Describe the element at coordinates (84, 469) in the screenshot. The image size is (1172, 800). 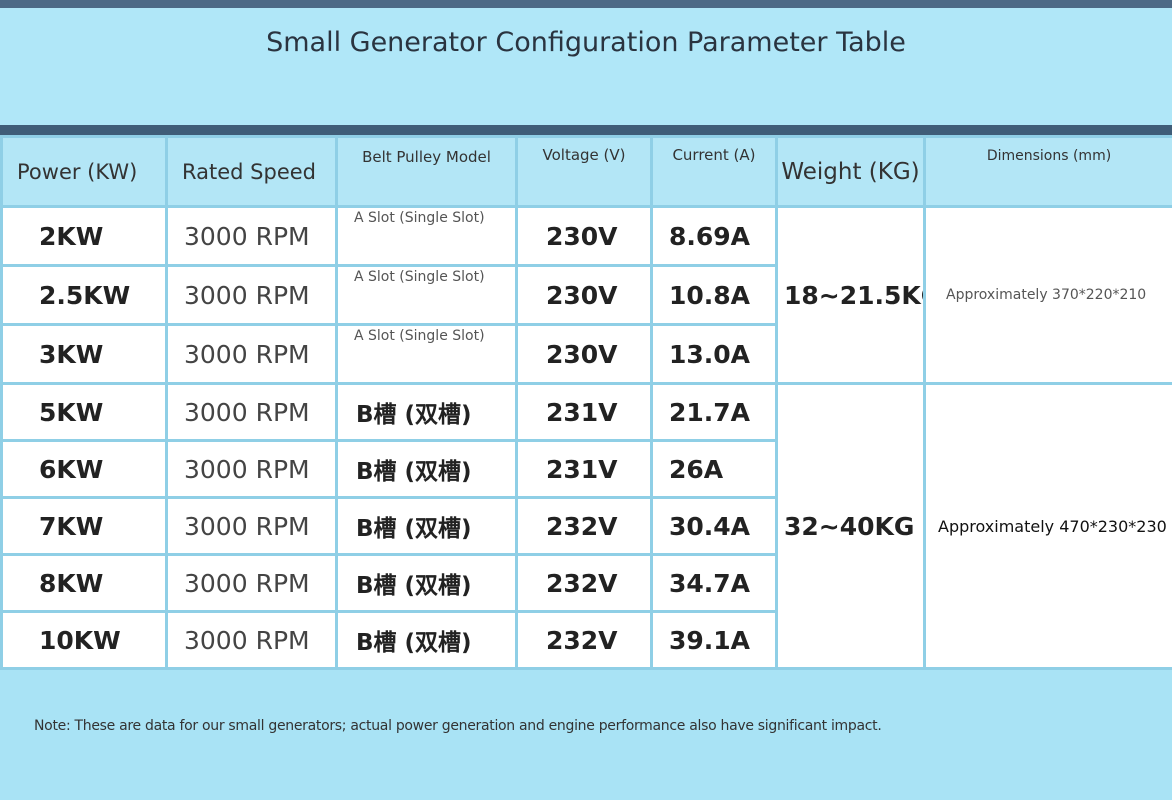
I see `table-cell: 6KW` at that location.